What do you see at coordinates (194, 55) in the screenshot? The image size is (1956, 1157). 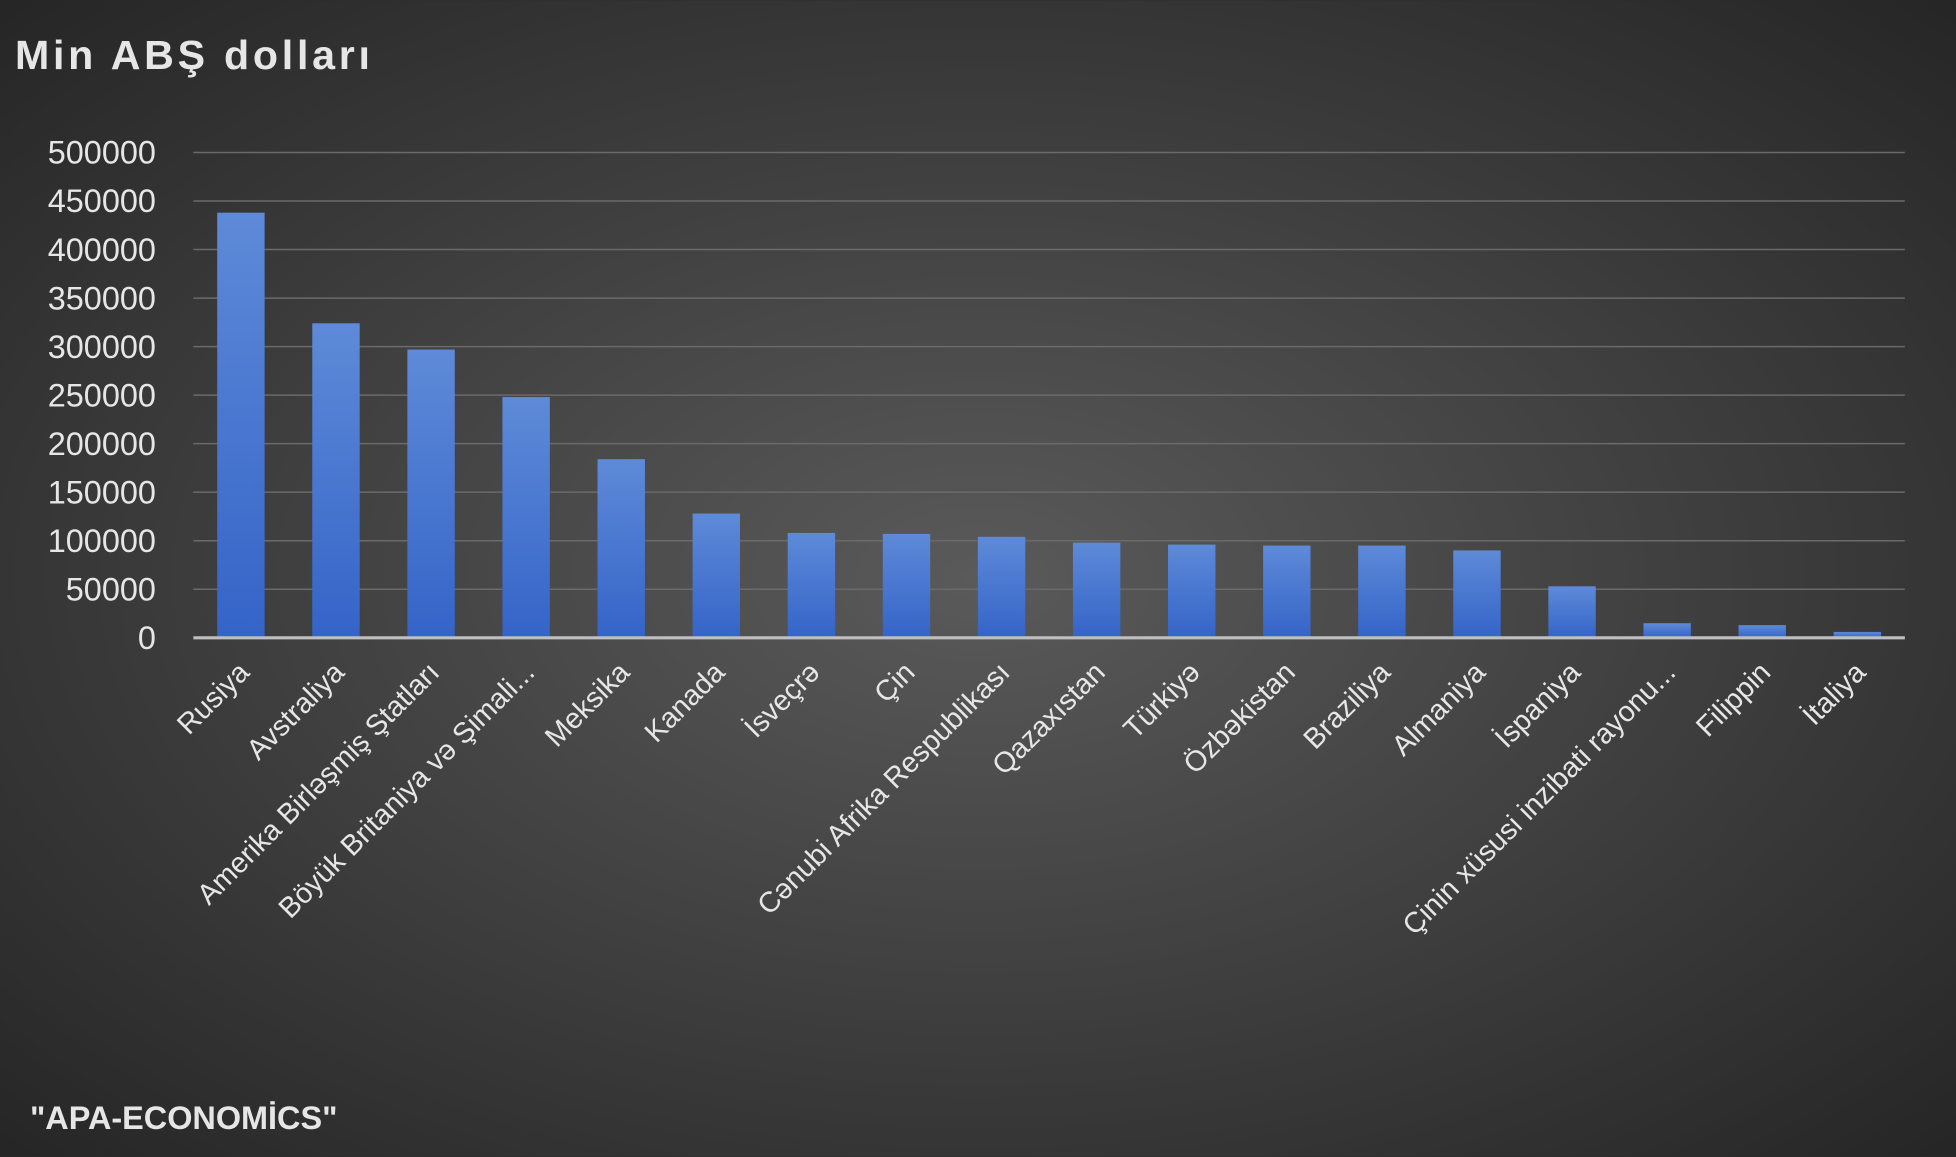 I see `chart-title: Min ABŞ dolları` at bounding box center [194, 55].